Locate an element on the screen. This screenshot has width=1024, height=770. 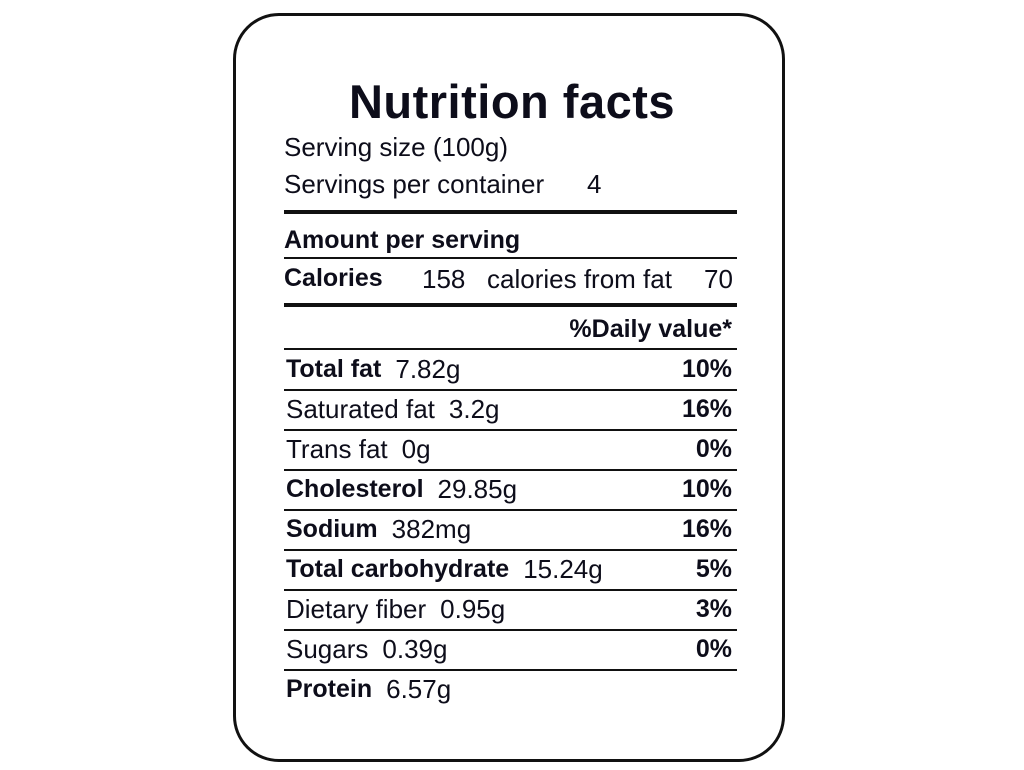
nutrient-name: Dietary fiber is located at coordinates (356, 608).